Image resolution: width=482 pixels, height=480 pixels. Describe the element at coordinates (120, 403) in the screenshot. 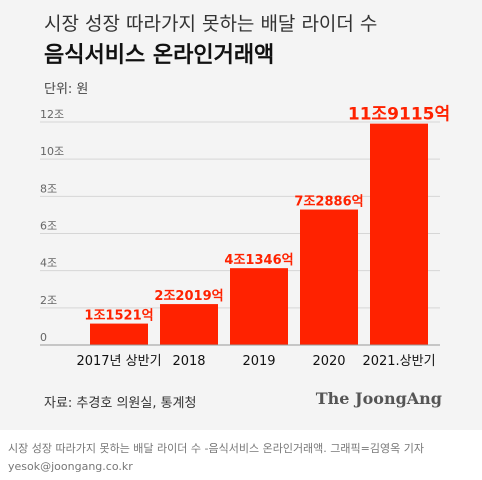

I see `source-note: 자료: 추경호 의원실, 통계청` at that location.